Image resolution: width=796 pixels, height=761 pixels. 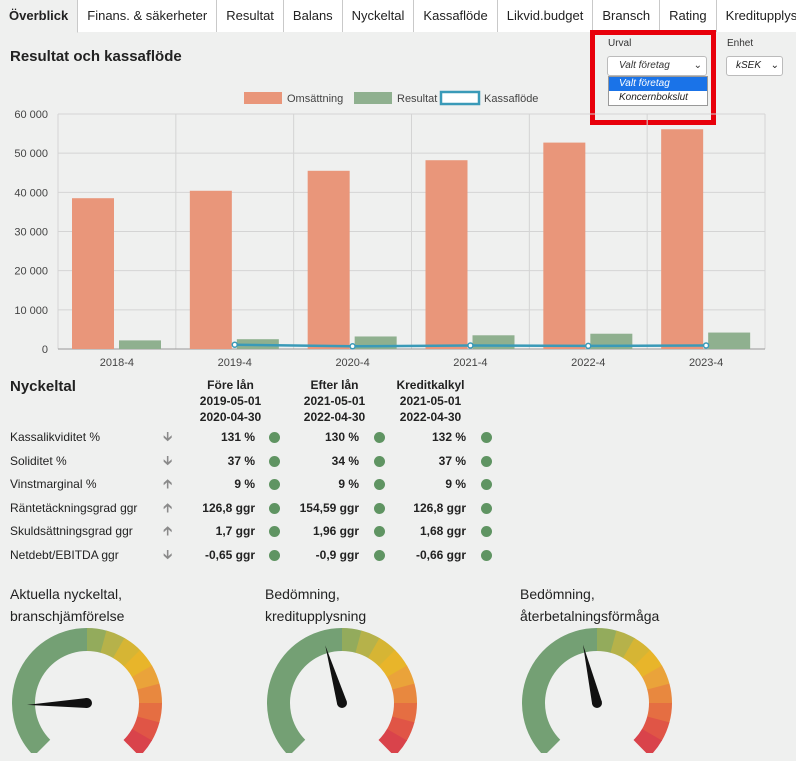 What do you see at coordinates (620, 43) in the screenshot?
I see `urval-label: Urval` at bounding box center [620, 43].